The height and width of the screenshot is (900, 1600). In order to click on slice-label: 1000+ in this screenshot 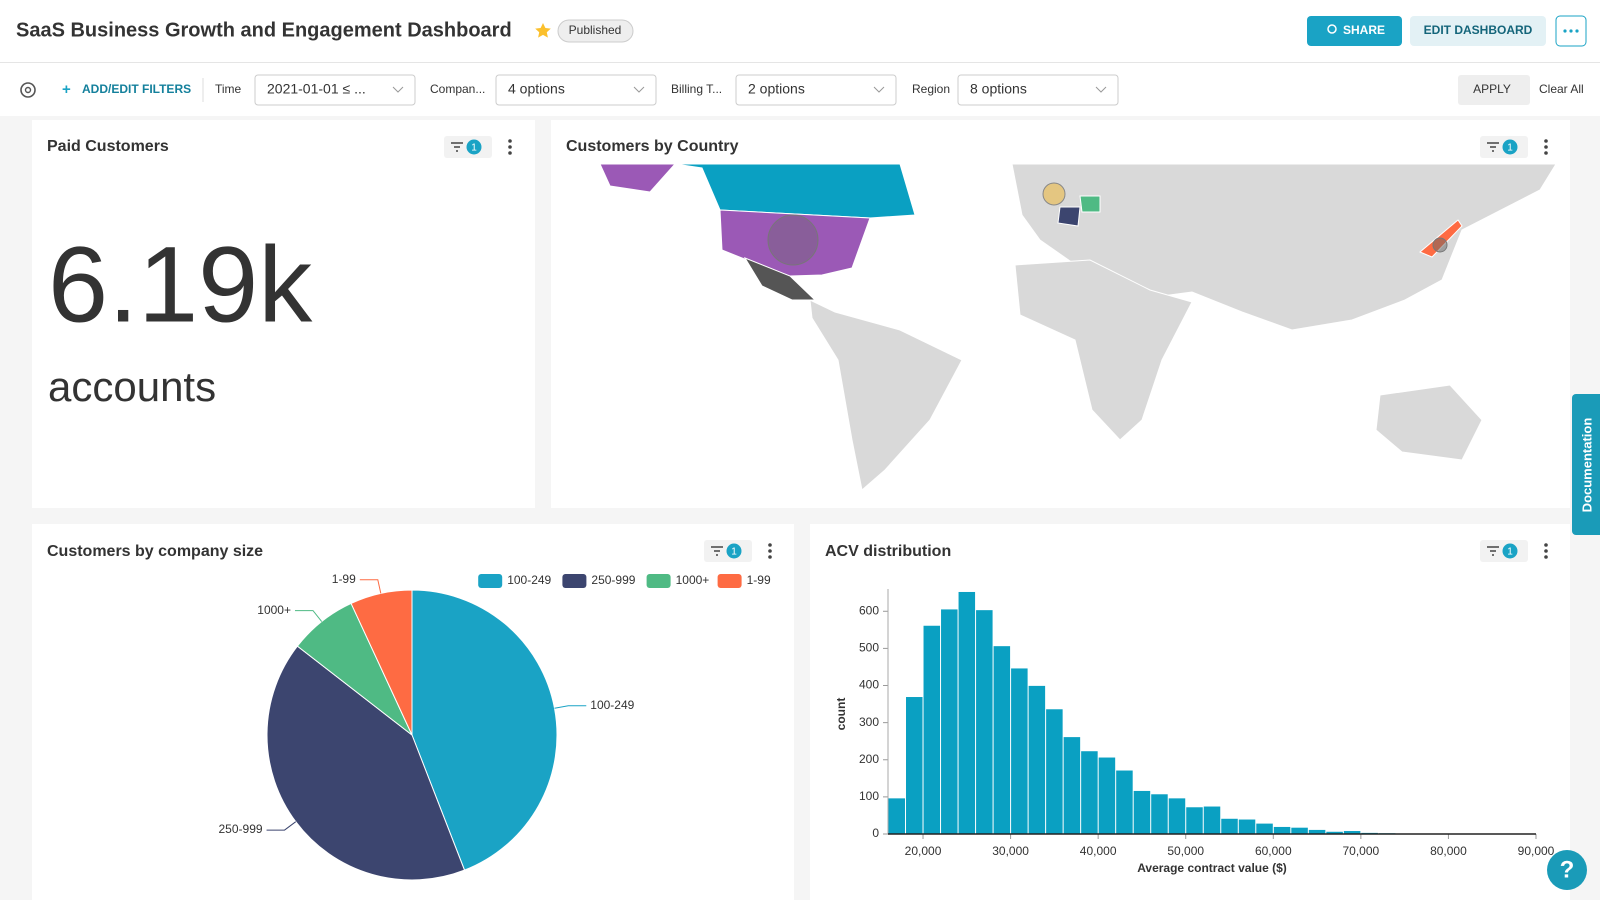, I will do `click(274, 610)`.